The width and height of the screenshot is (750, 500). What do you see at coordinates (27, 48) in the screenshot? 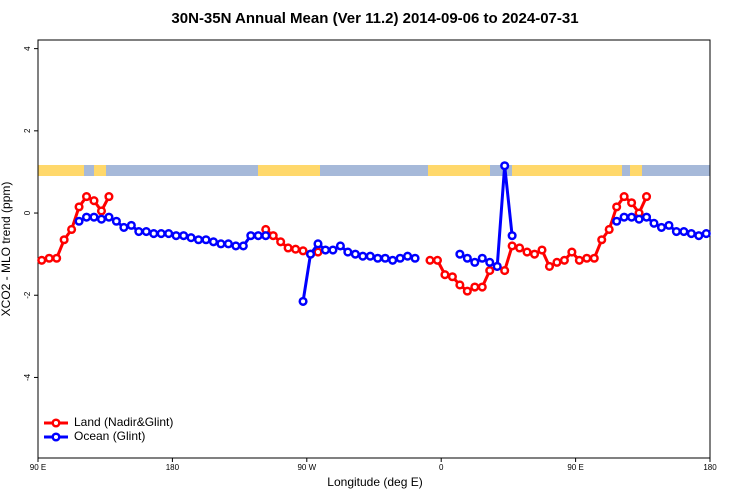
I see `y-tick-label: 4` at bounding box center [27, 48].